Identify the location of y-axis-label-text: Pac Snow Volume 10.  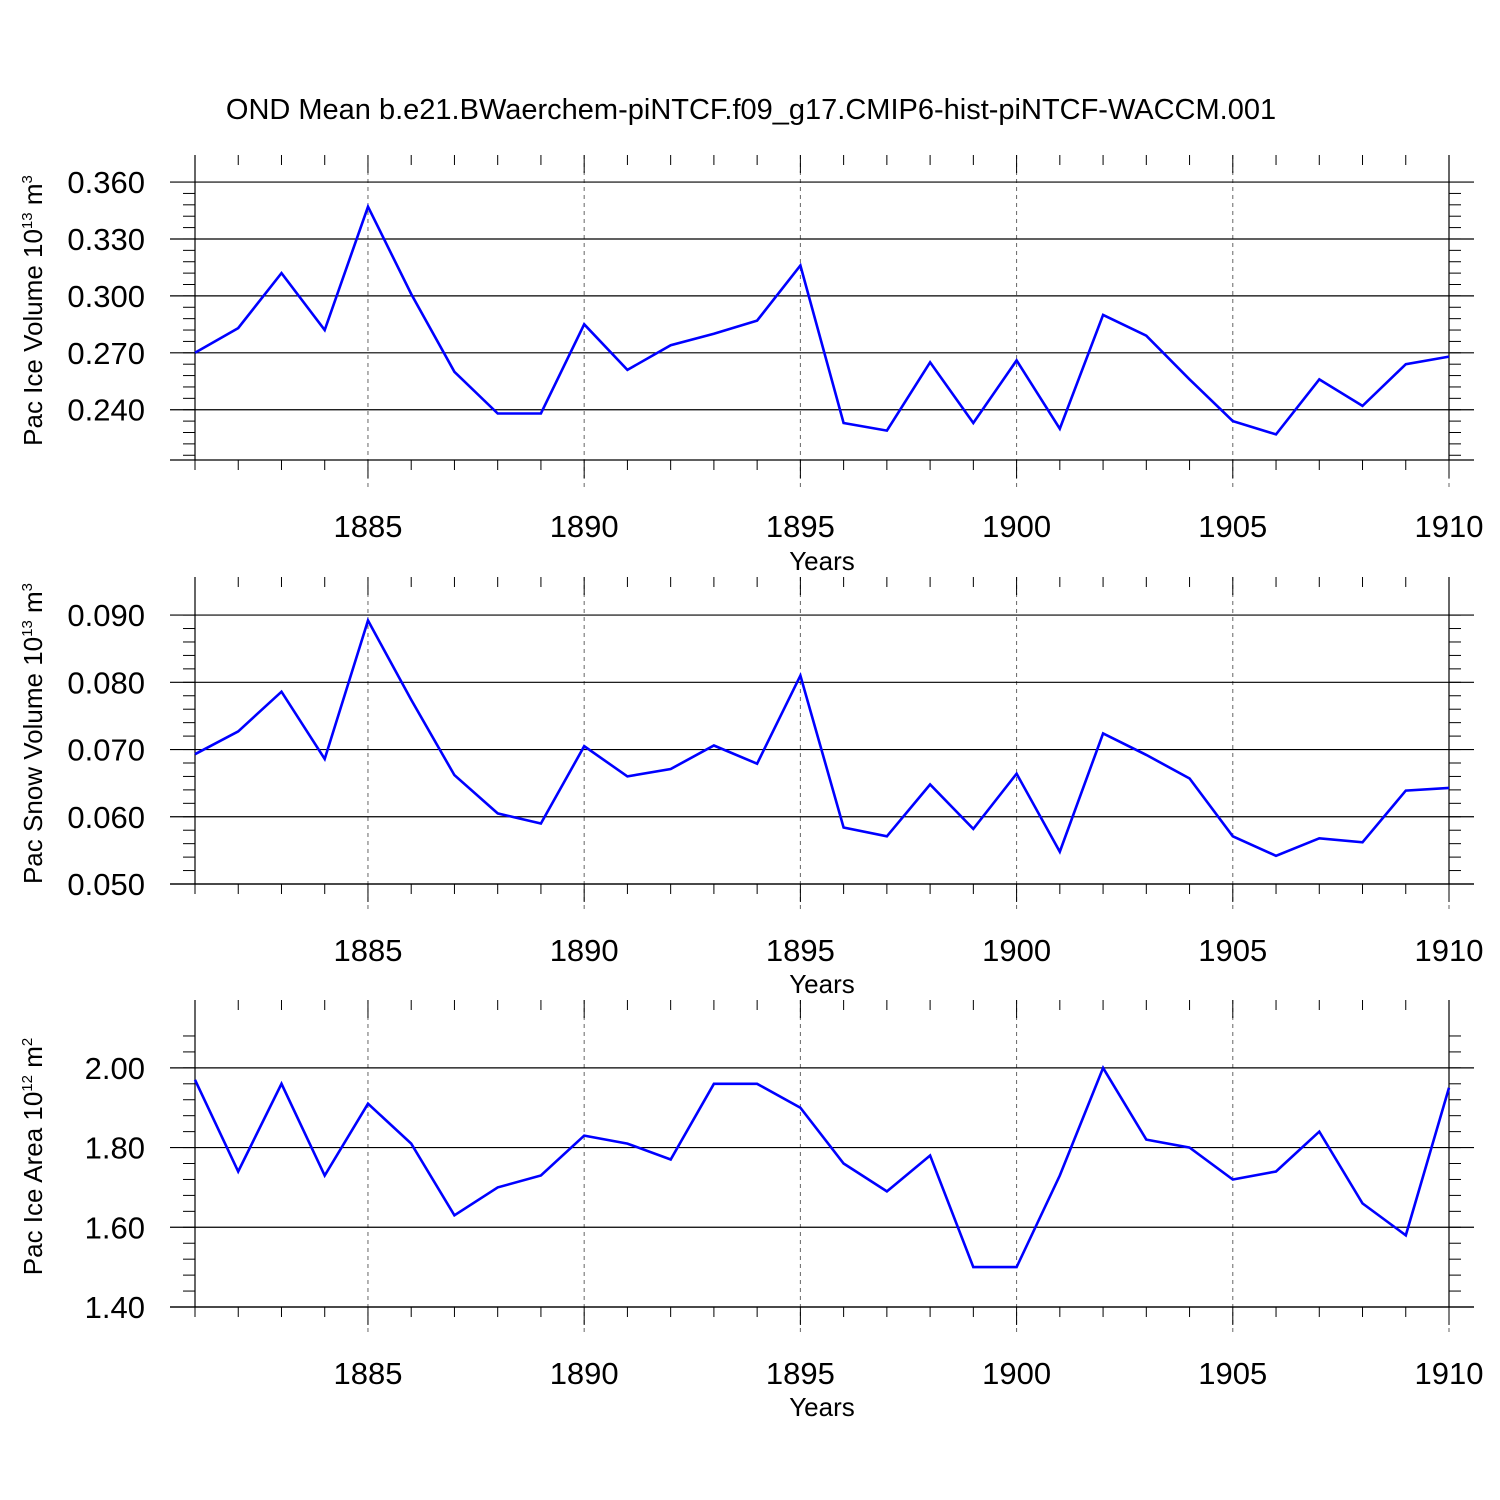
(33, 760).